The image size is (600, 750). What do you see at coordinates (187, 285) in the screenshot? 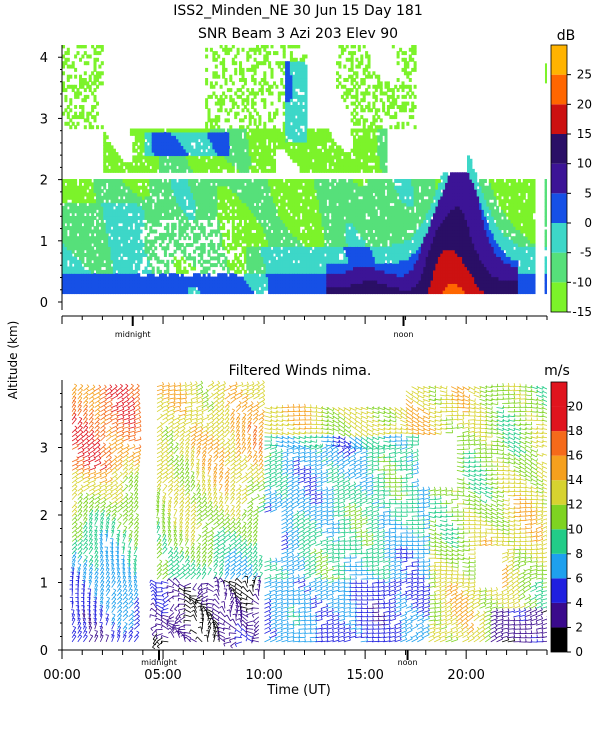
I see `snr-cell-1930` at bounding box center [187, 285].